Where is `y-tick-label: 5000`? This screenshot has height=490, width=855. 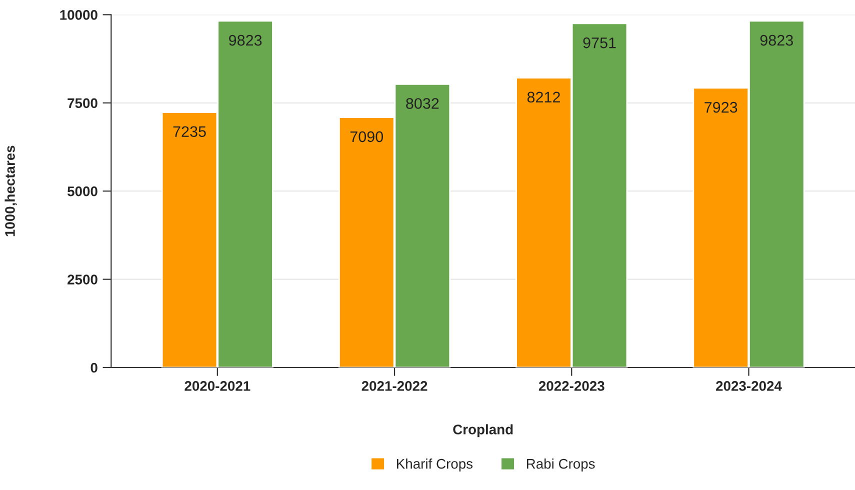
y-tick-label: 5000 is located at coordinates (82, 191).